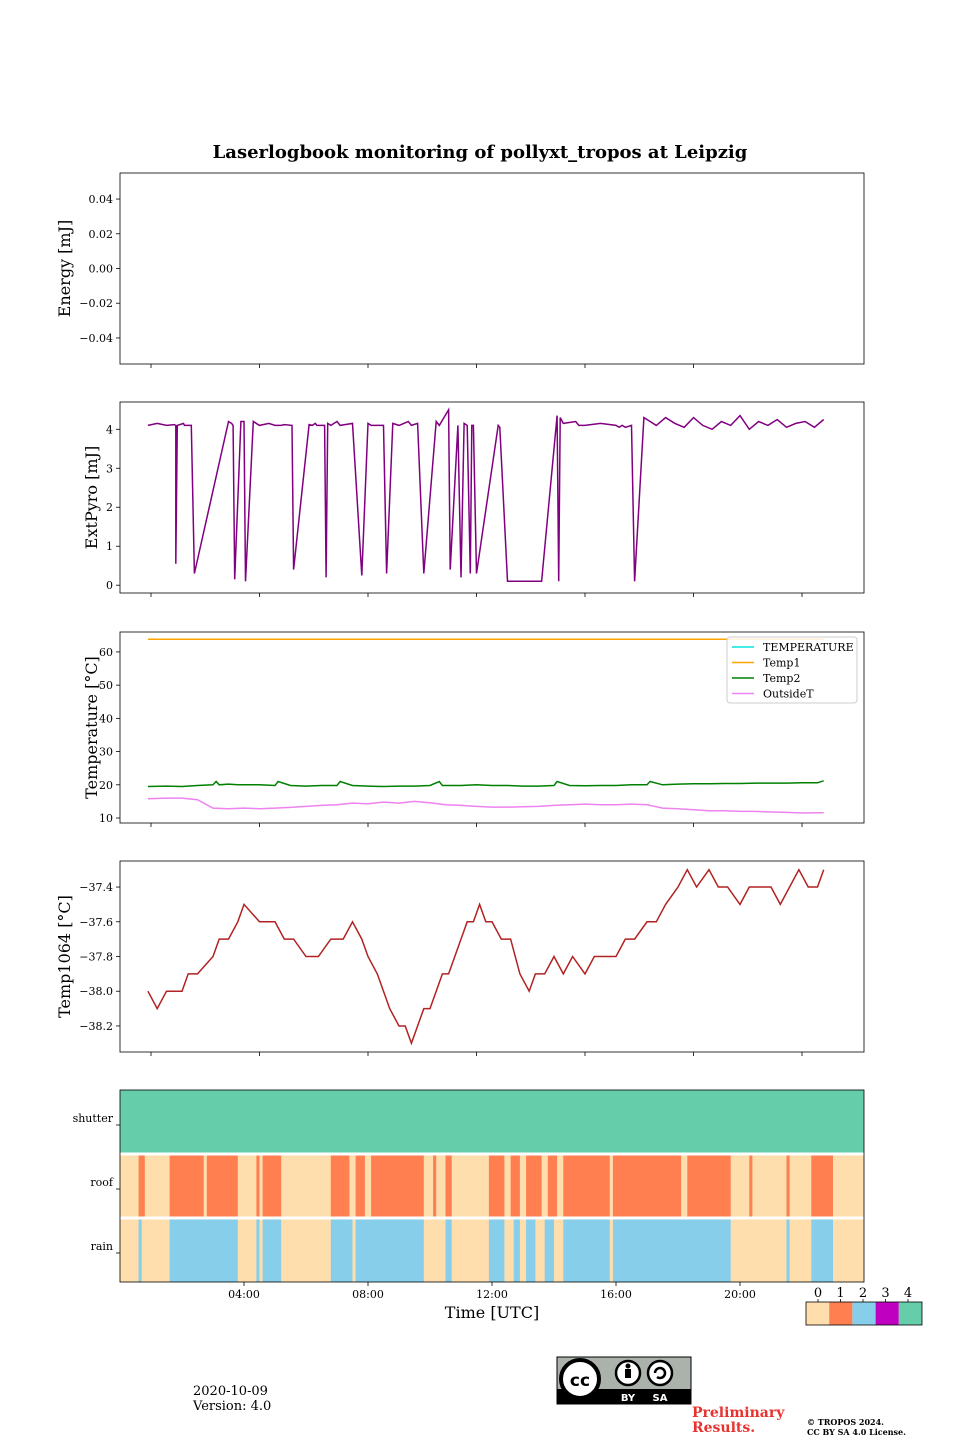  Describe the element at coordinates (492, 1121) in the screenshot. I see `shutter-segment` at that location.